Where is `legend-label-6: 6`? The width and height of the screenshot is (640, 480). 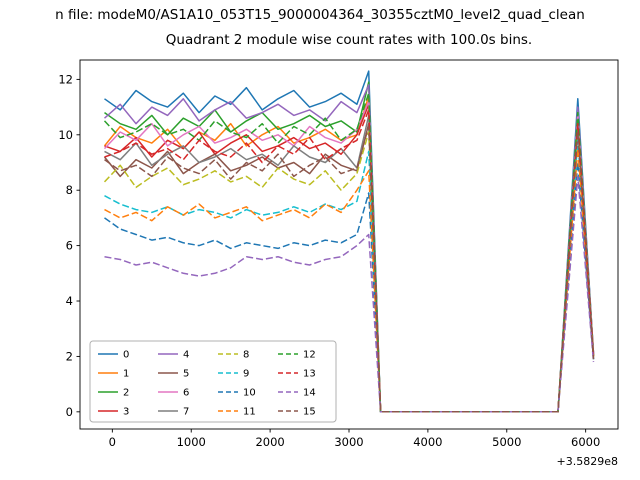
legend-label-6: 6 is located at coordinates (186, 393).